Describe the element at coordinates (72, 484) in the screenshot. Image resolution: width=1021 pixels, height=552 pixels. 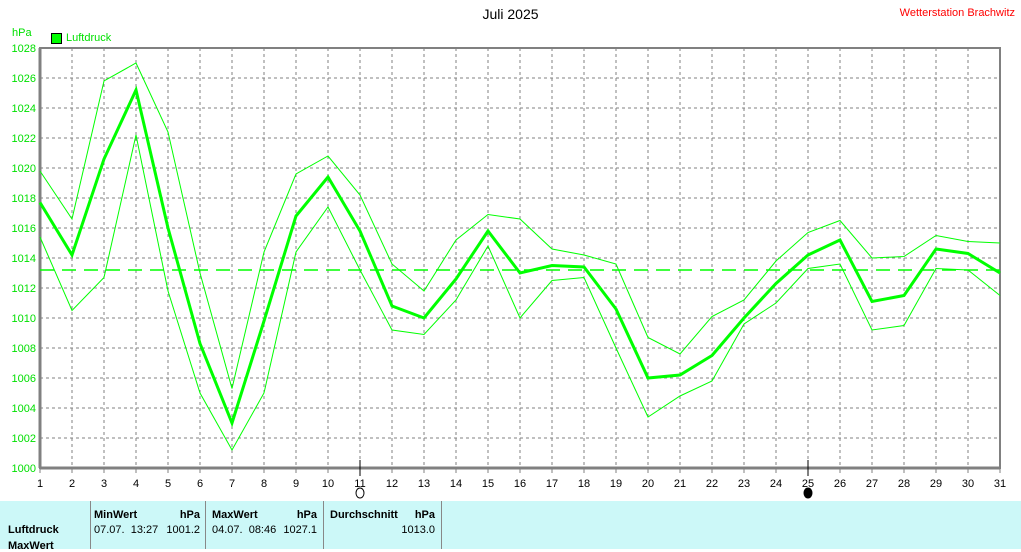
I see `x-tick-label: 2` at that location.